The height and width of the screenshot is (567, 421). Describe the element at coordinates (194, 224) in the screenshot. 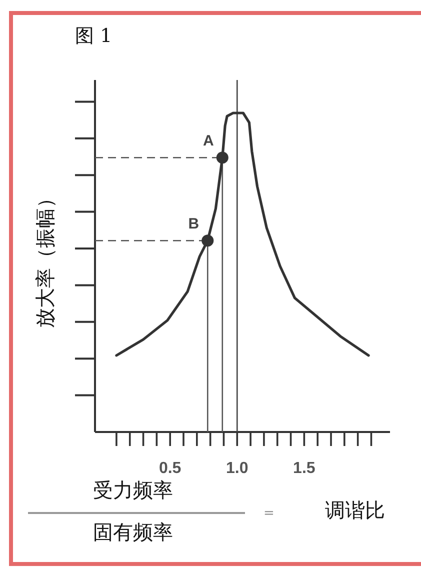

I see `annotation: B` at that location.